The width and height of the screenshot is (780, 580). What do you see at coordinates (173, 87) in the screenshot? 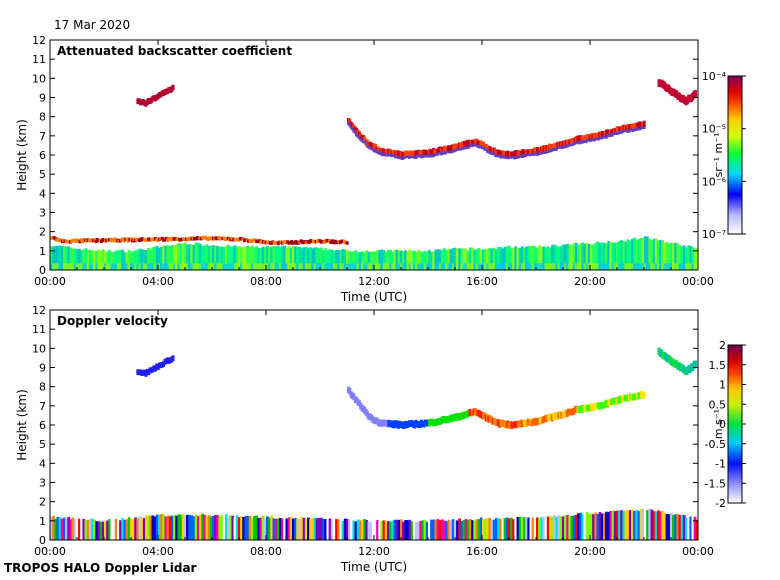
I see `early-cloud-mark` at bounding box center [173, 87].